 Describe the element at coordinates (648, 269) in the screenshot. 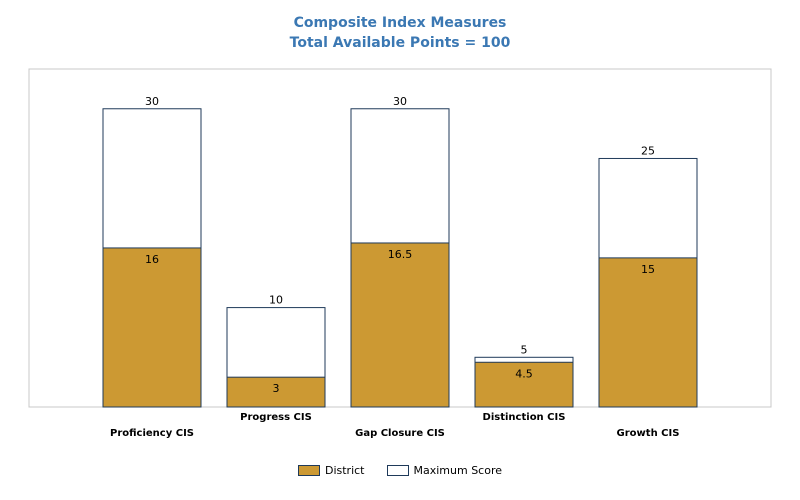

I see `label-district-growth-cis: 15` at that location.